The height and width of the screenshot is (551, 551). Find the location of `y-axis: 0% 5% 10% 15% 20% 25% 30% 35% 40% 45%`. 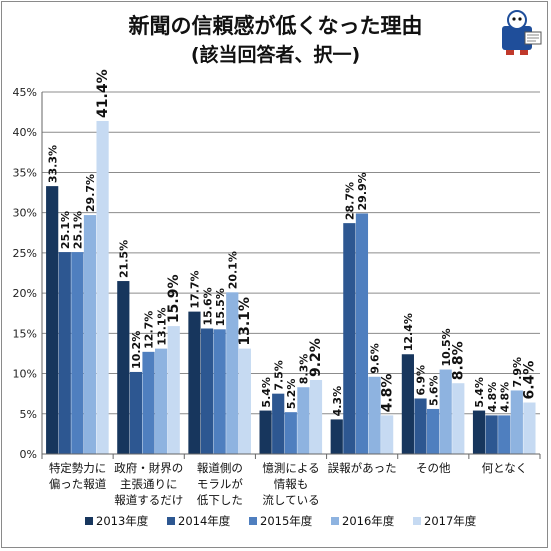

y-axis: 0% 5% 10% 15% 20% 25% 30% 35% 40% 45% is located at coordinates (28, 273).